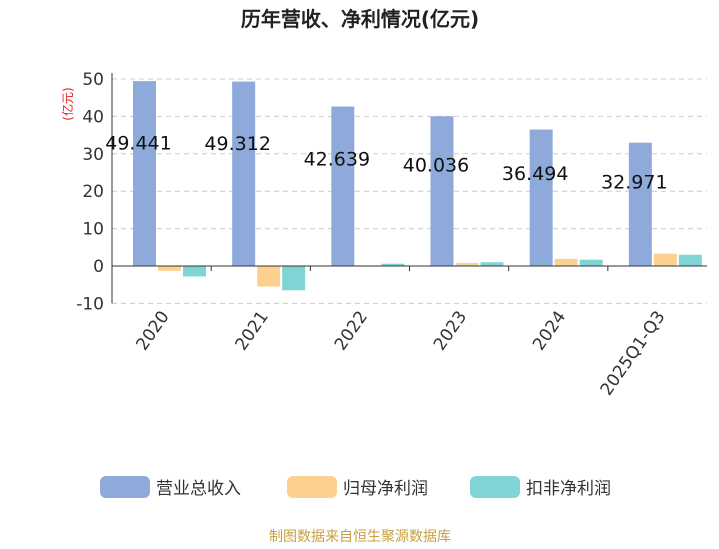 The height and width of the screenshot is (549, 719). Describe the element at coordinates (269, 276) in the screenshot. I see `bar-2-2021` at that location.